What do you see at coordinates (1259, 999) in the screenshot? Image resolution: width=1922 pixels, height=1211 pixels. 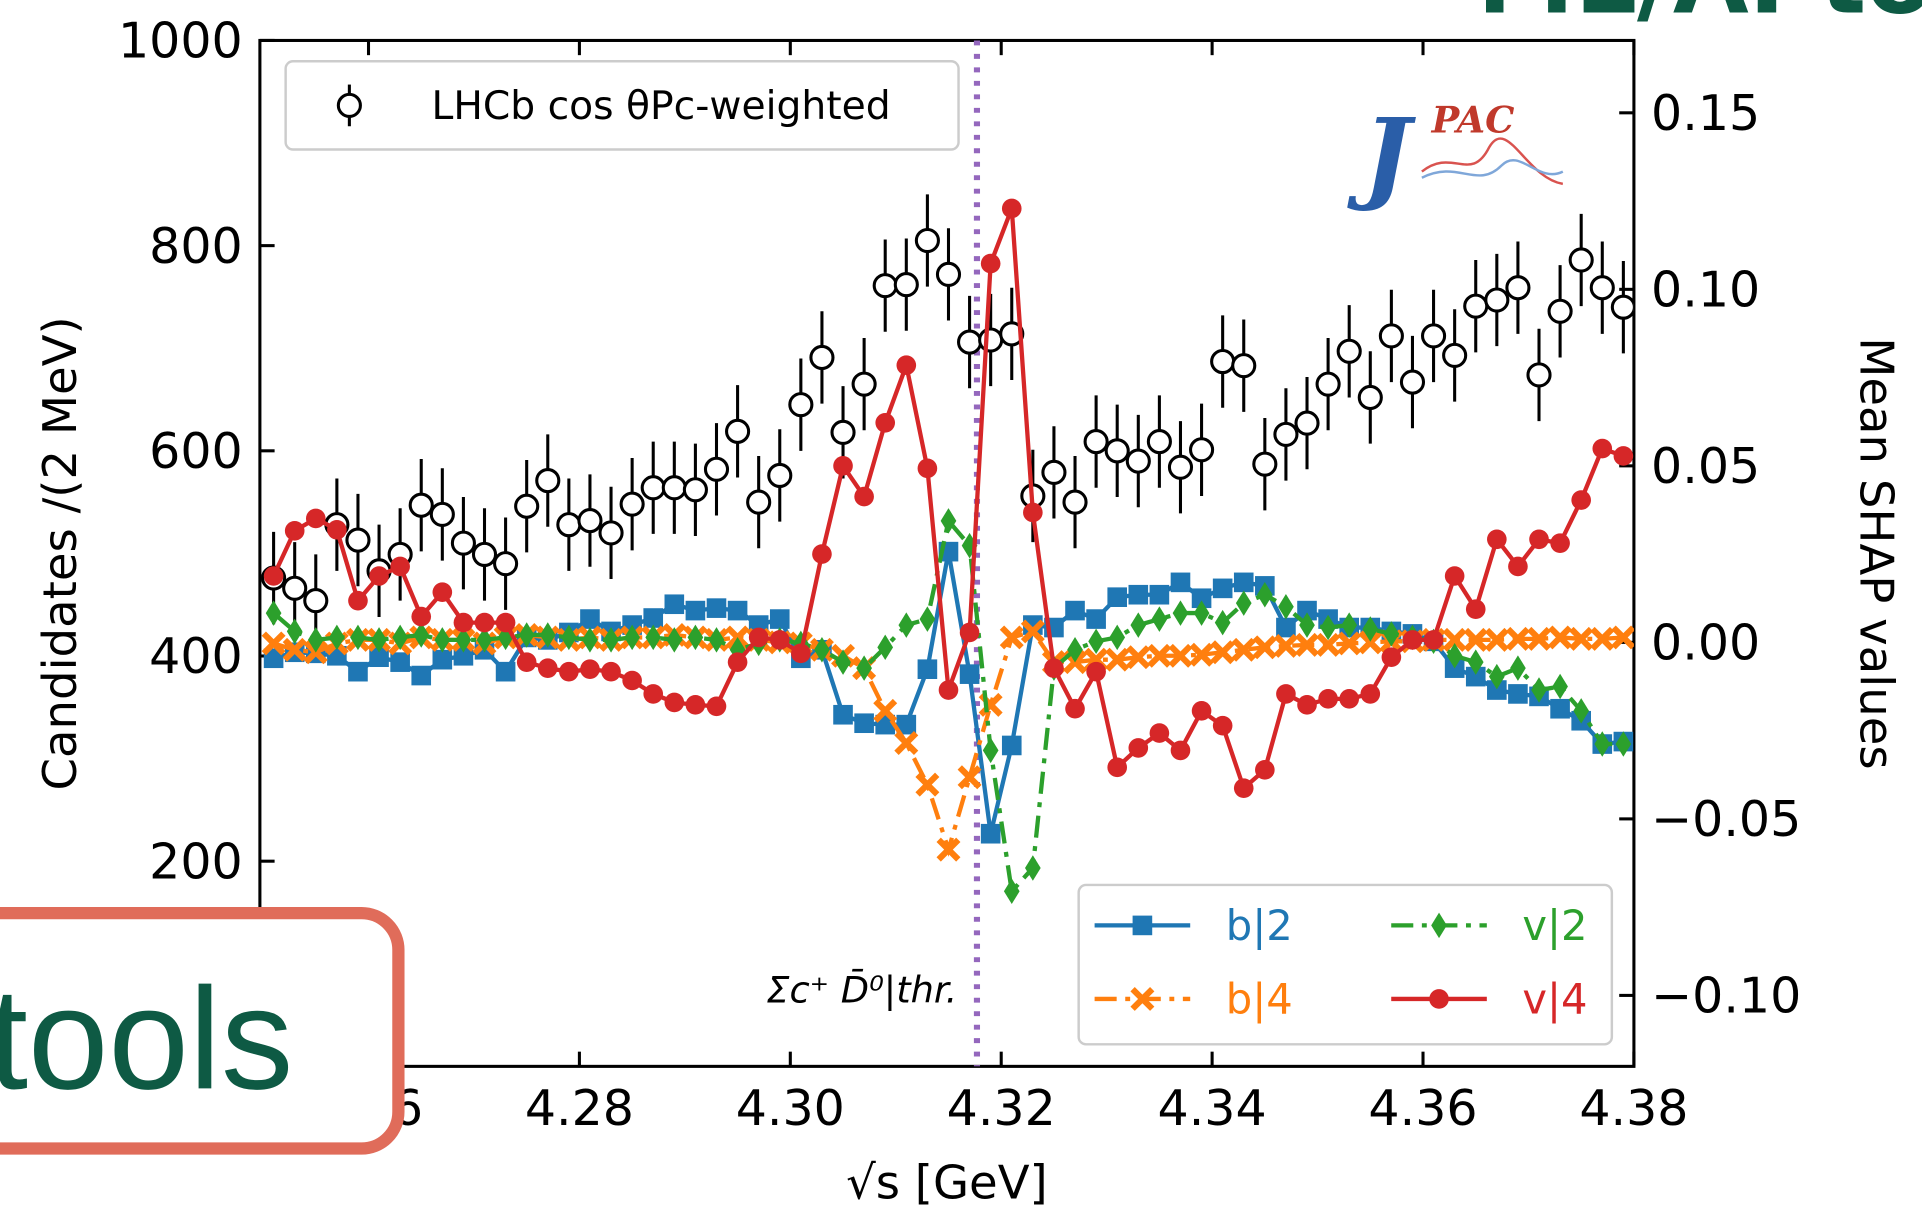 I see `legend-label: b|4` at bounding box center [1259, 999].